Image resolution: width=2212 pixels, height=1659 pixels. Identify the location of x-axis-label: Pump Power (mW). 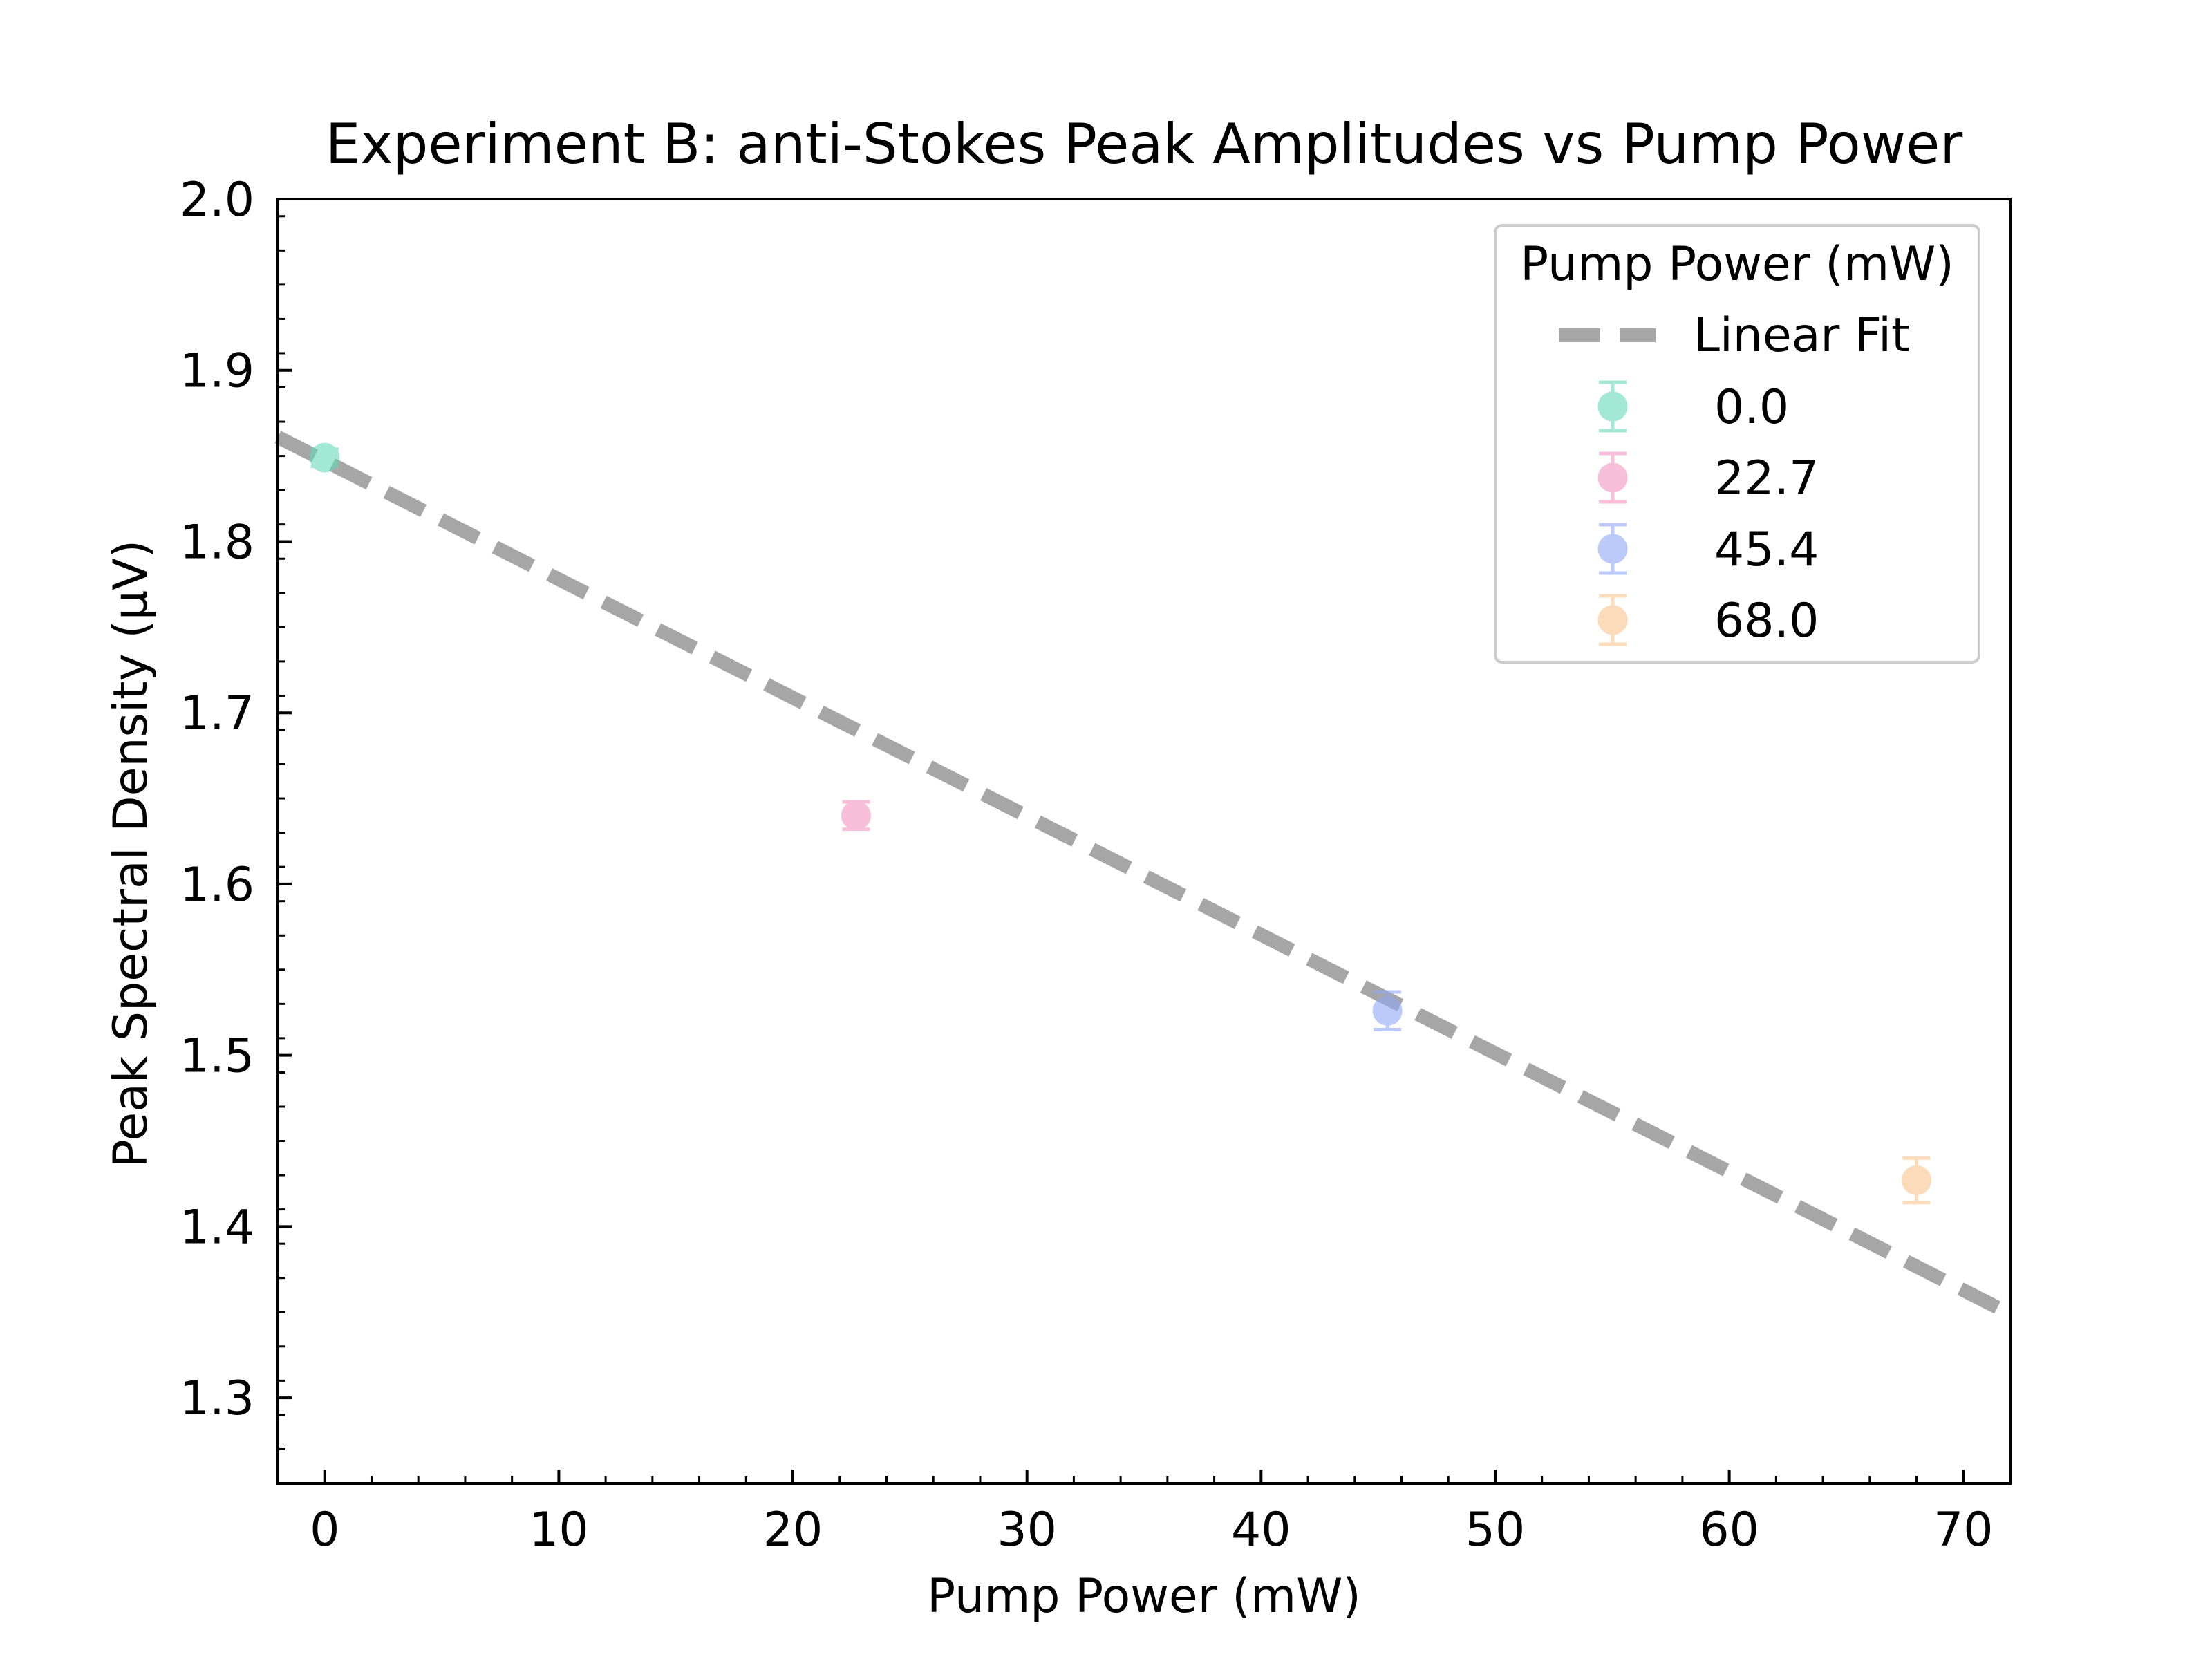
(1144, 1596).